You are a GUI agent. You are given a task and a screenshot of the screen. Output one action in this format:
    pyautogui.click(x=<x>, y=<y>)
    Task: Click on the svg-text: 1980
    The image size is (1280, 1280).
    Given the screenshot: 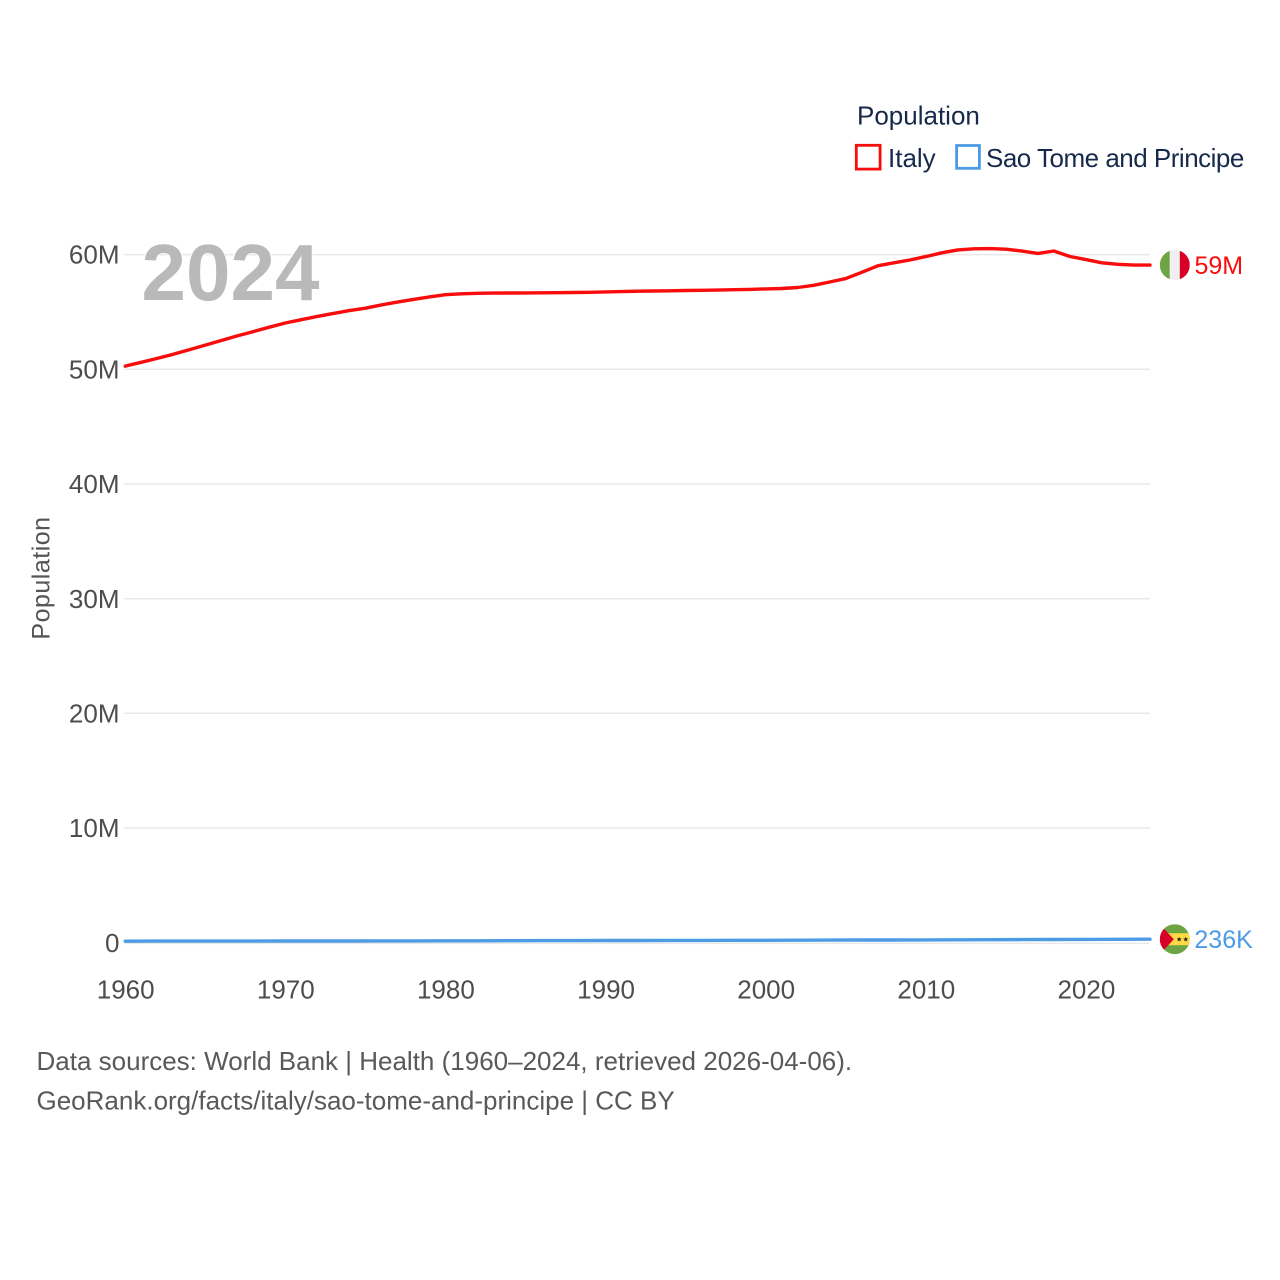 What is the action you would take?
    pyautogui.click(x=446, y=990)
    